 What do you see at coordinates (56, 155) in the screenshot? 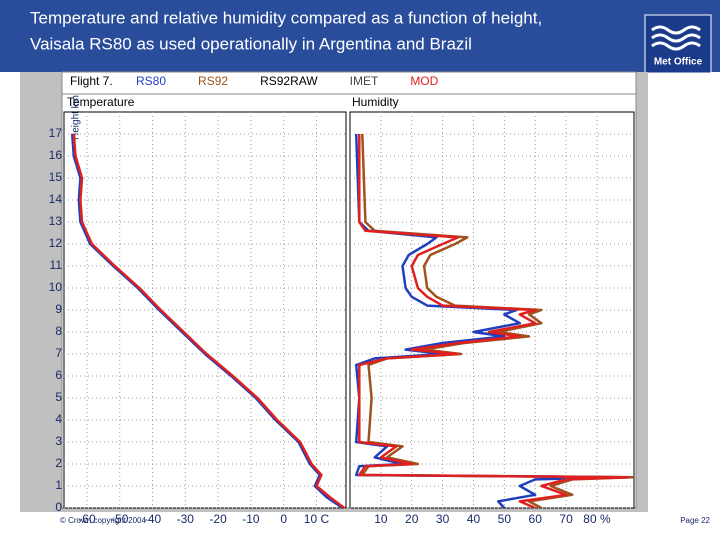
I see `y-tick-label: 16` at bounding box center [56, 155].